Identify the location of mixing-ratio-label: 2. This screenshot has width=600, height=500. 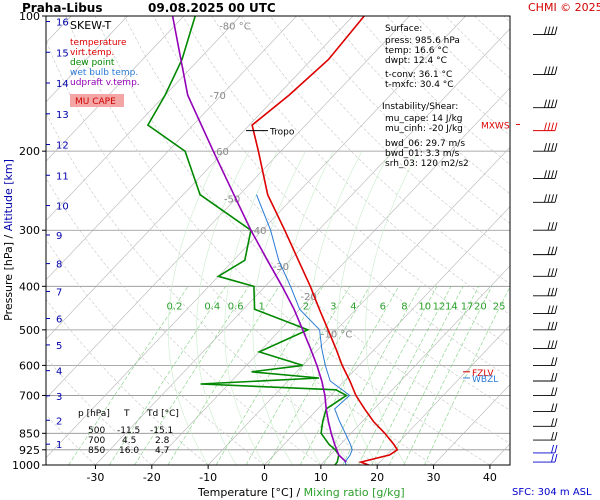
(306, 306).